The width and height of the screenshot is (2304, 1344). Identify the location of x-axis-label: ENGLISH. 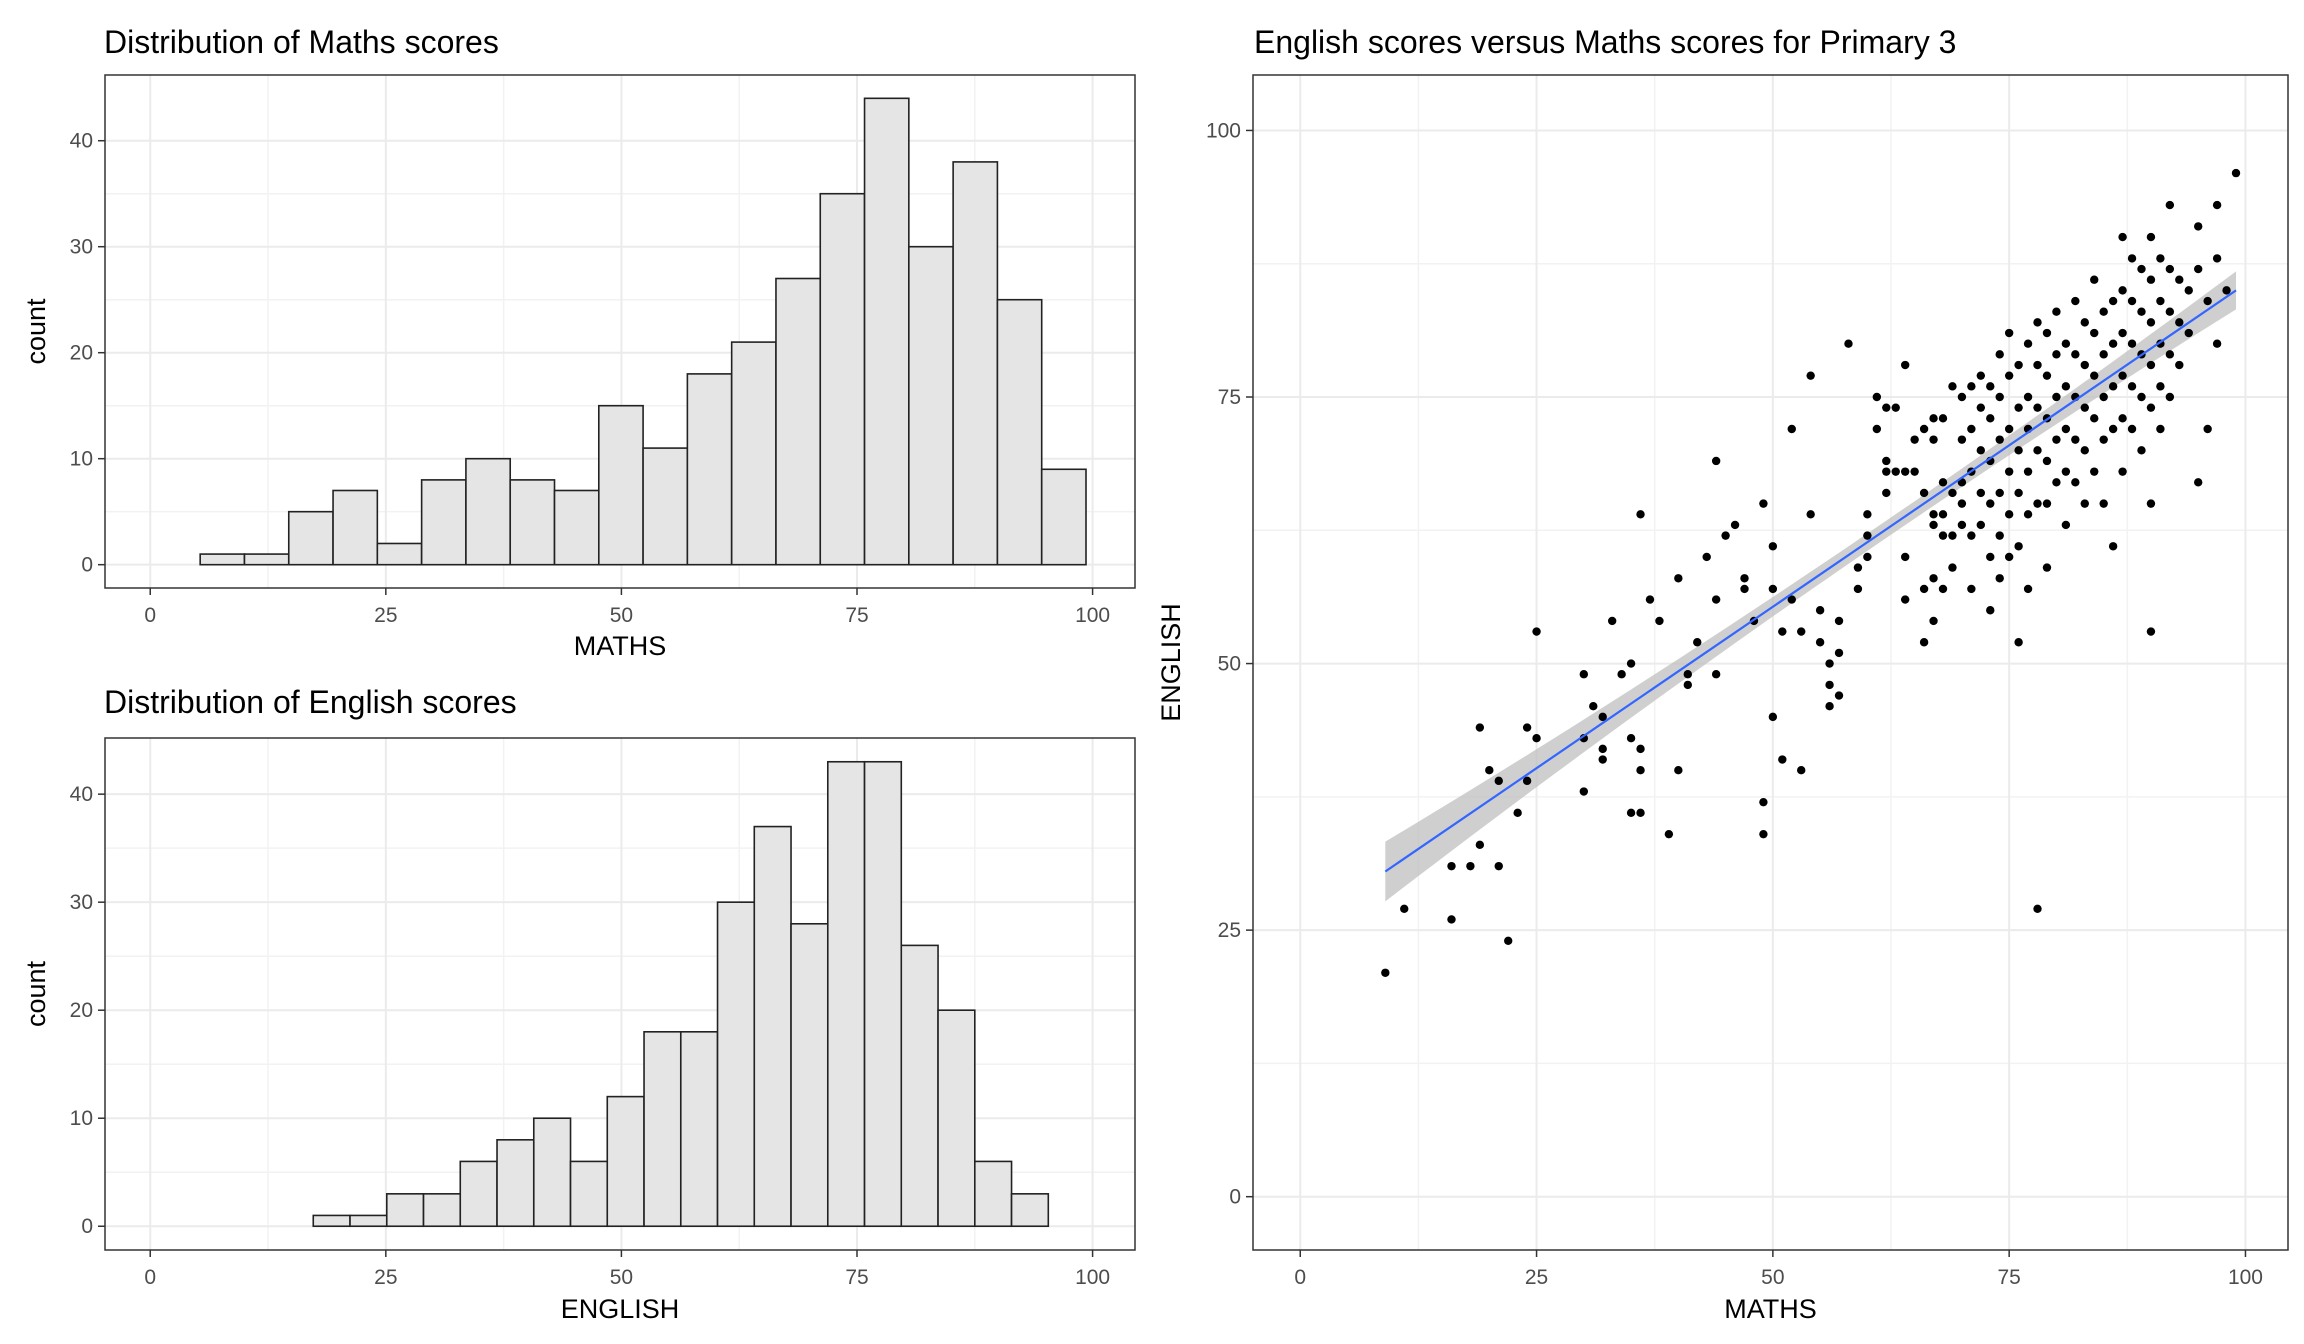
(620, 1309).